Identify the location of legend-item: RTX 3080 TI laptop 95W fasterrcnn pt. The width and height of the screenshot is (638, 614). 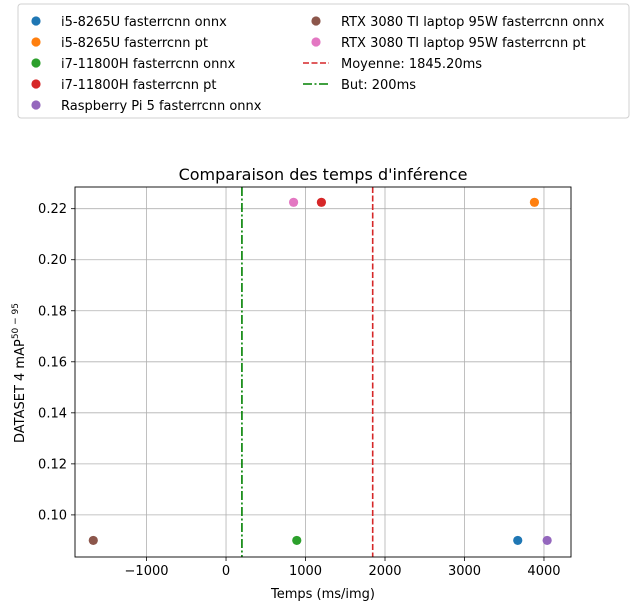
(448, 43).